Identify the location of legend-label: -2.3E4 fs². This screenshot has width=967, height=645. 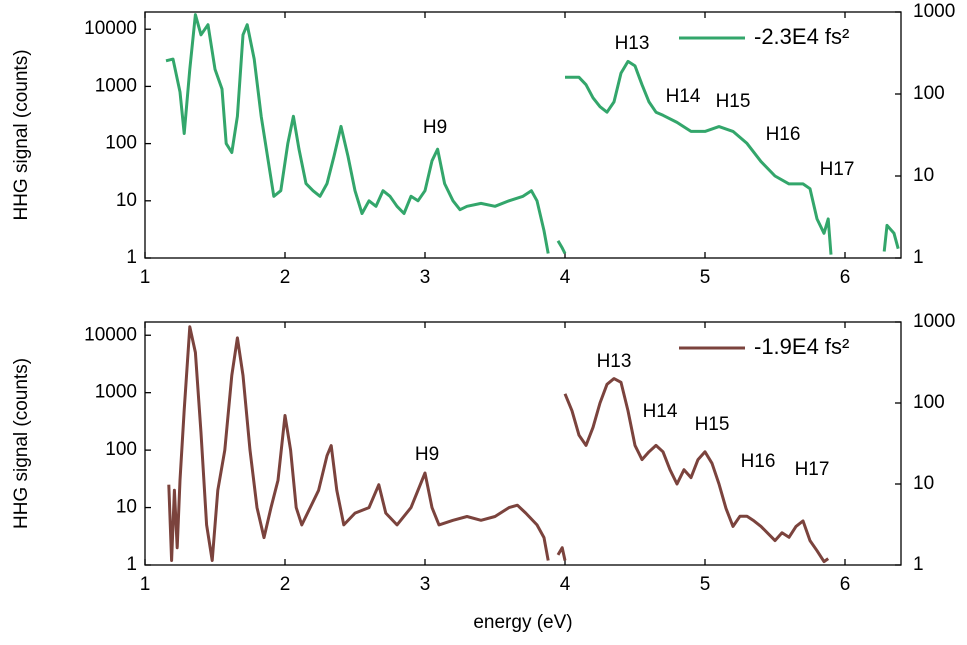
(801, 36).